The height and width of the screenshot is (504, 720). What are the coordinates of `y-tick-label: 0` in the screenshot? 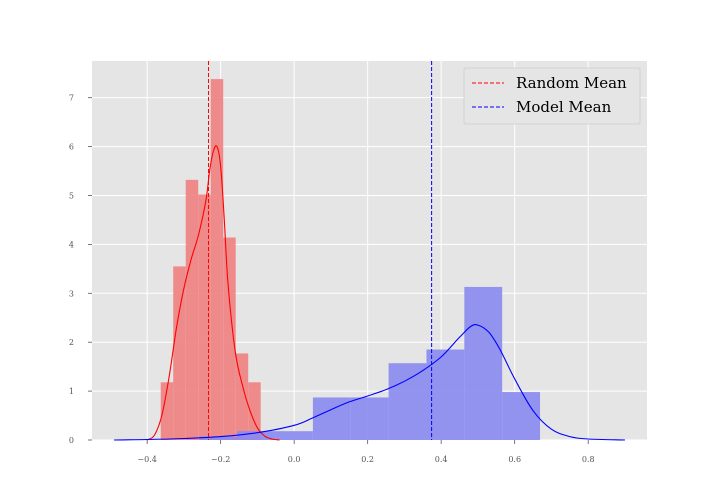 It's located at (71, 440).